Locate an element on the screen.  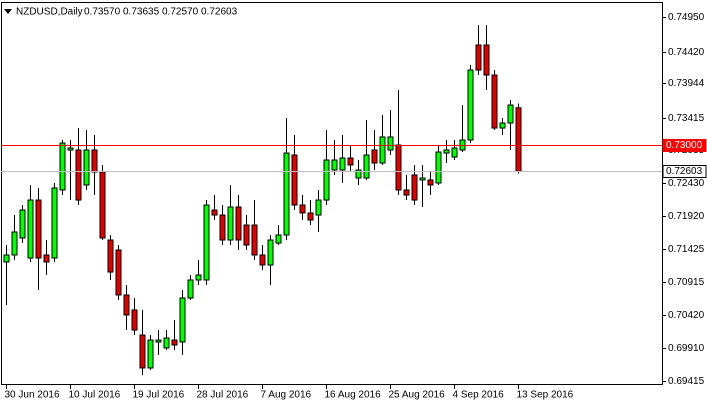
menu-triangle is located at coordinates (8, 11).